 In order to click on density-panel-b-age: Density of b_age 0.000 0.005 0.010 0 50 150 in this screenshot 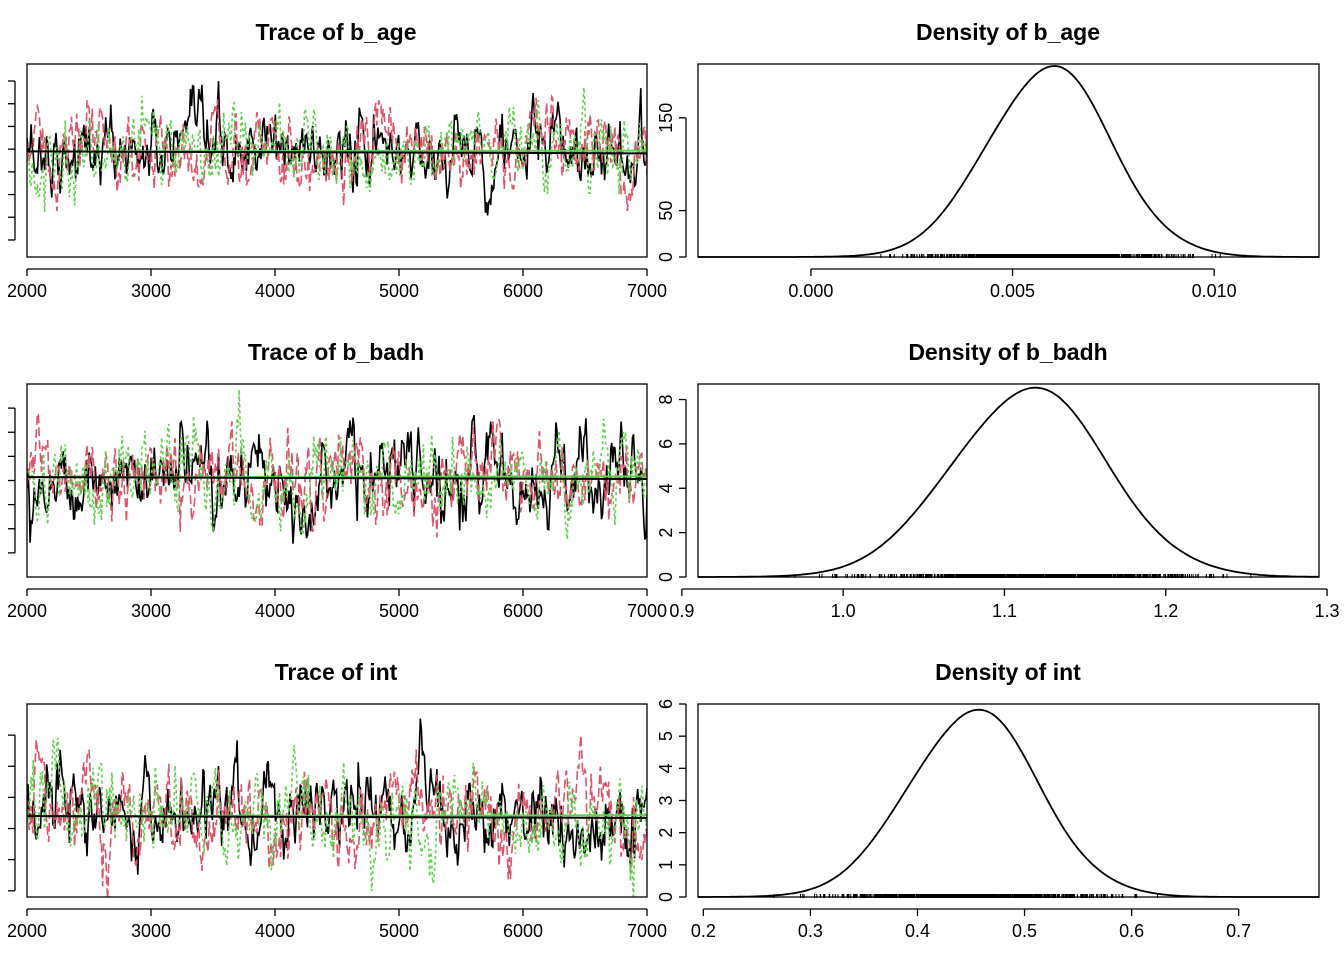, I will do `click(988, 160)`.